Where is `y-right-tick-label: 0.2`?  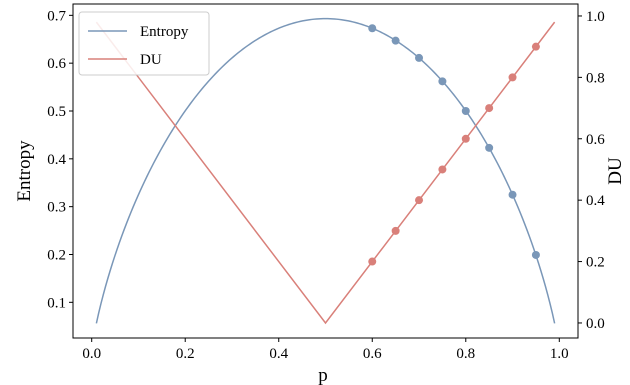 y-right-tick-label: 0.2 is located at coordinates (595, 263).